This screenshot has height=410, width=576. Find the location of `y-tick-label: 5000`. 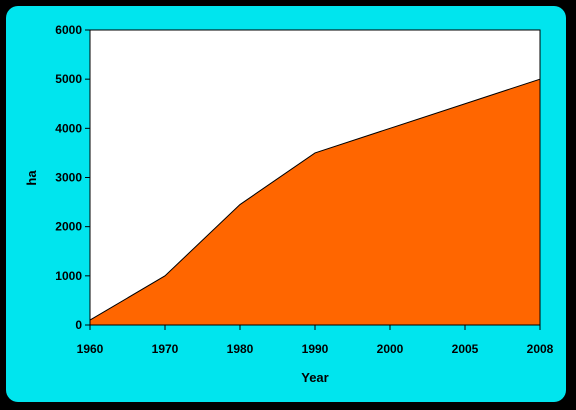

y-tick-label: 5000 is located at coordinates (68, 79).